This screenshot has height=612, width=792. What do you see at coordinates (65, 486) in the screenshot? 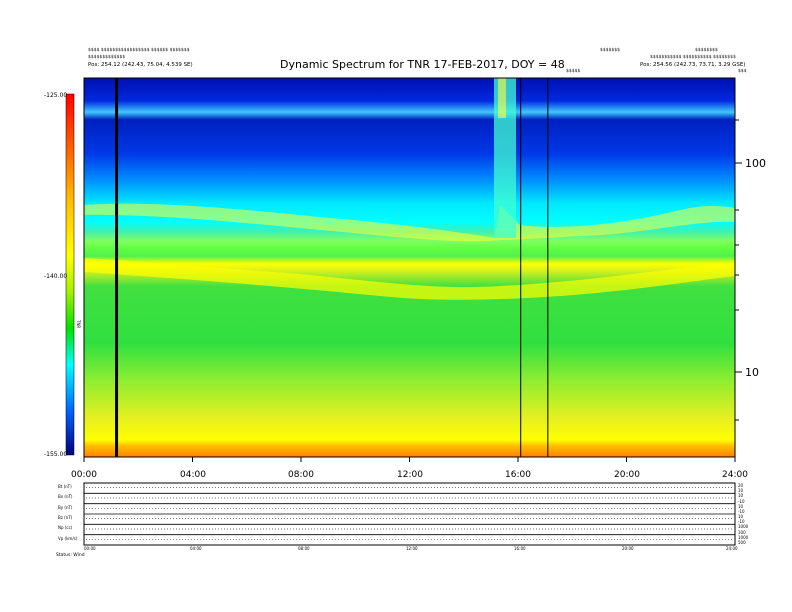
I see `lower-panel-label-0: Bt (nT)` at bounding box center [65, 486].